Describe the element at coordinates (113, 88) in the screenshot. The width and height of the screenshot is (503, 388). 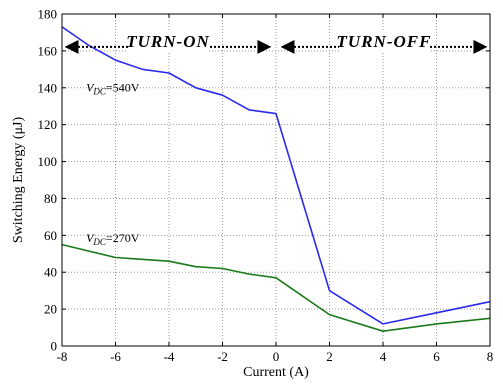
I see `series-label: VDC=540V` at that location.